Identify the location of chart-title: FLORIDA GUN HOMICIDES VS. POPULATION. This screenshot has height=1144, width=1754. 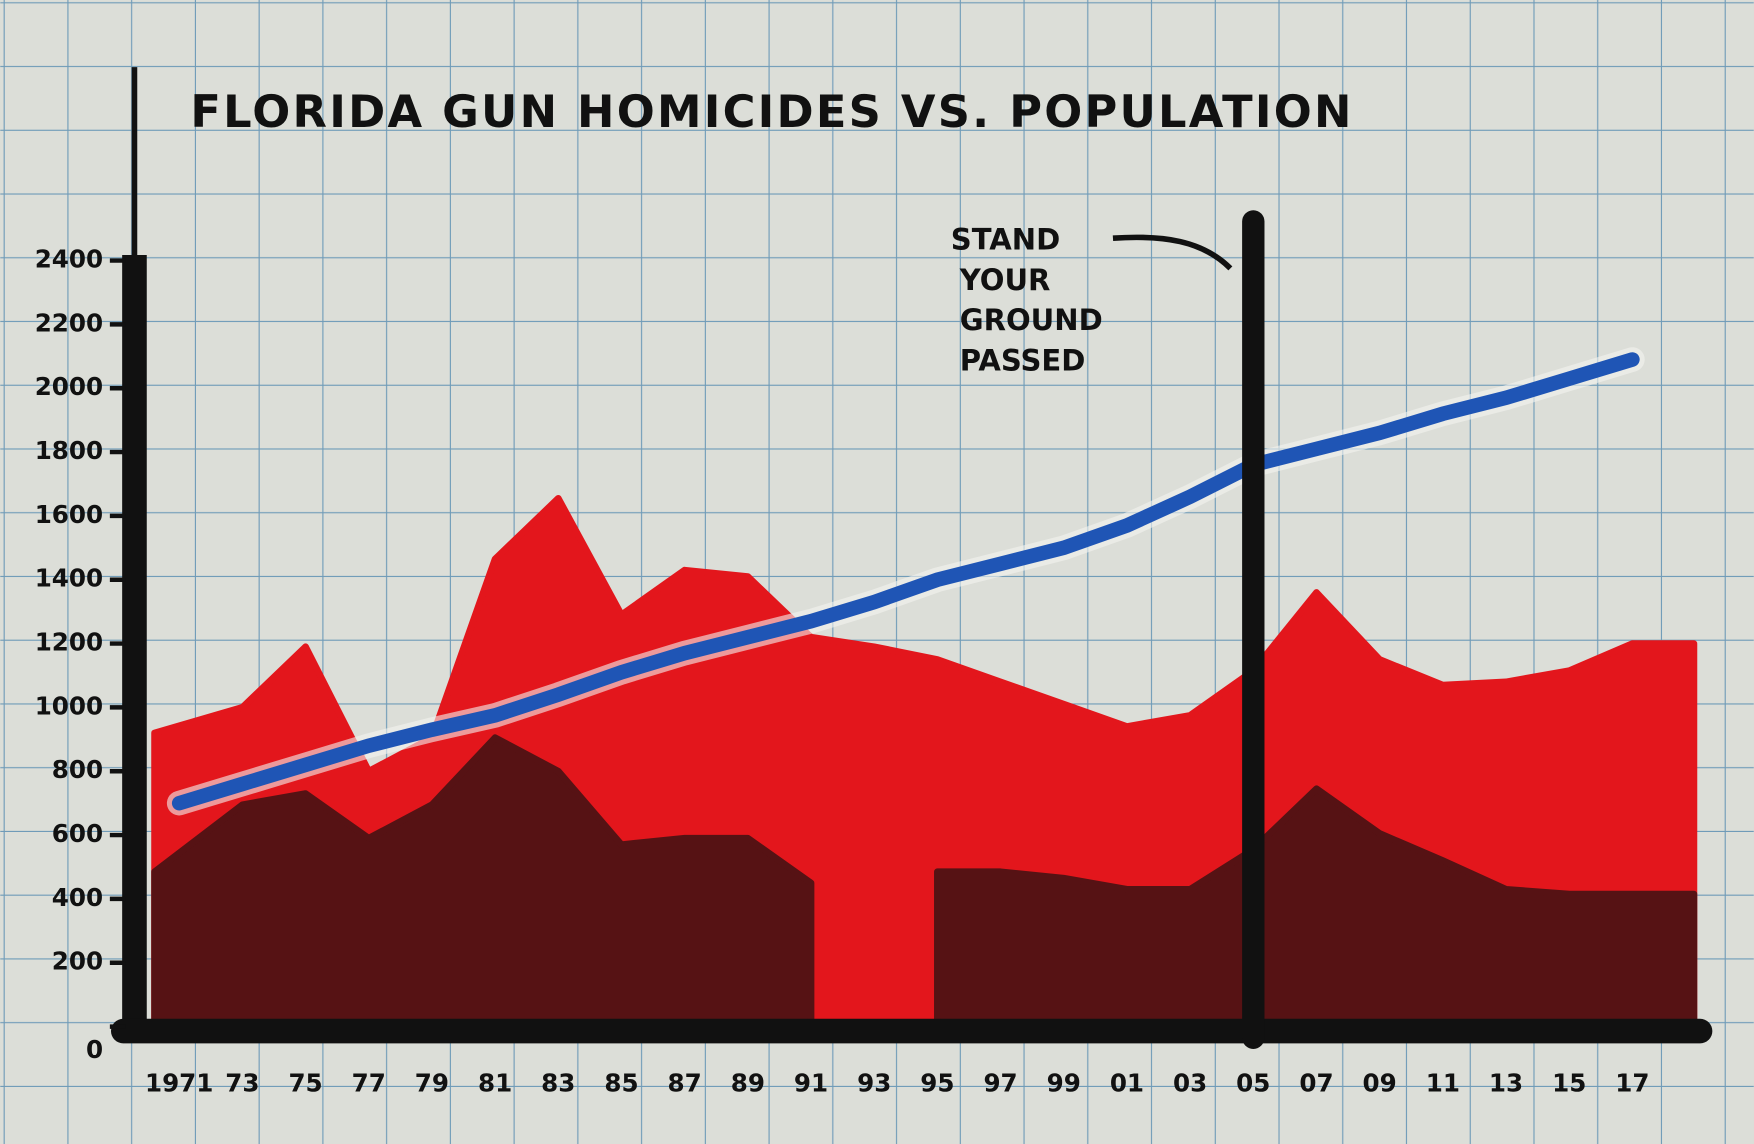
(771, 111).